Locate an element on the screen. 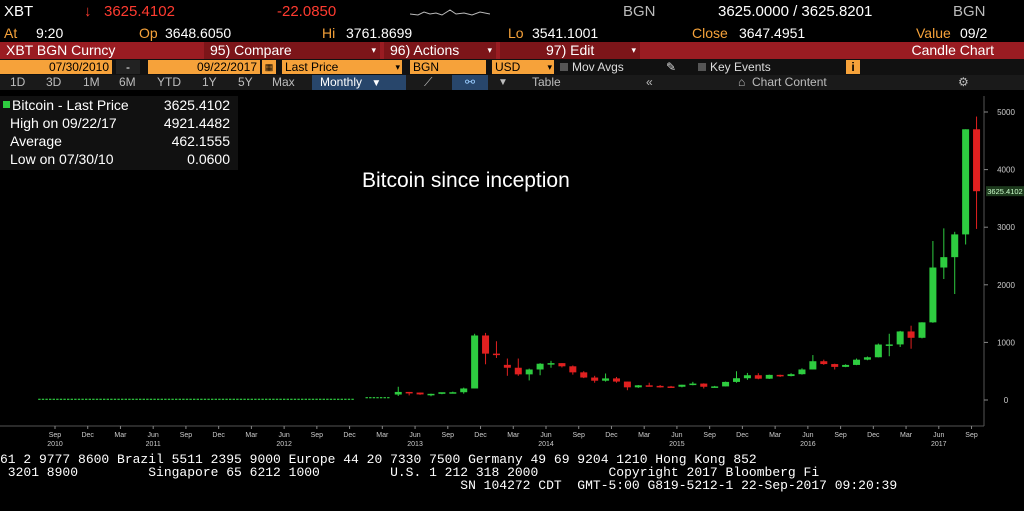 The width and height of the screenshot is (1024, 511). end-date-field: 09/22/2017 is located at coordinates (204, 67).